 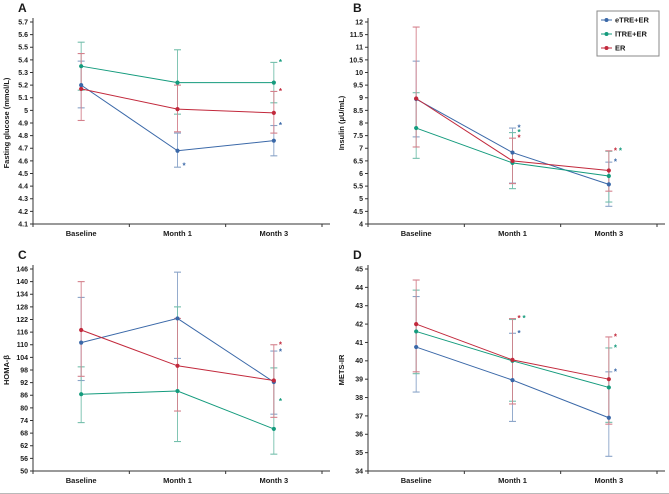 I want to click on panel-label-d: D, so click(x=357, y=255).